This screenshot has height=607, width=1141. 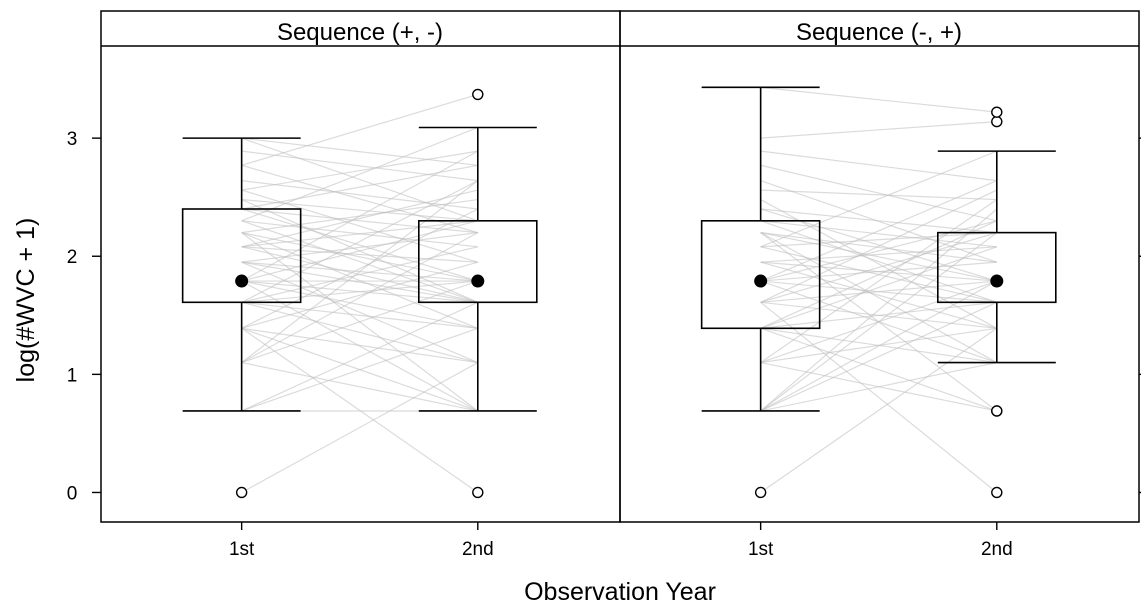 What do you see at coordinates (879, 32) in the screenshot?
I see `panel-title: Sequence (-, +)` at bounding box center [879, 32].